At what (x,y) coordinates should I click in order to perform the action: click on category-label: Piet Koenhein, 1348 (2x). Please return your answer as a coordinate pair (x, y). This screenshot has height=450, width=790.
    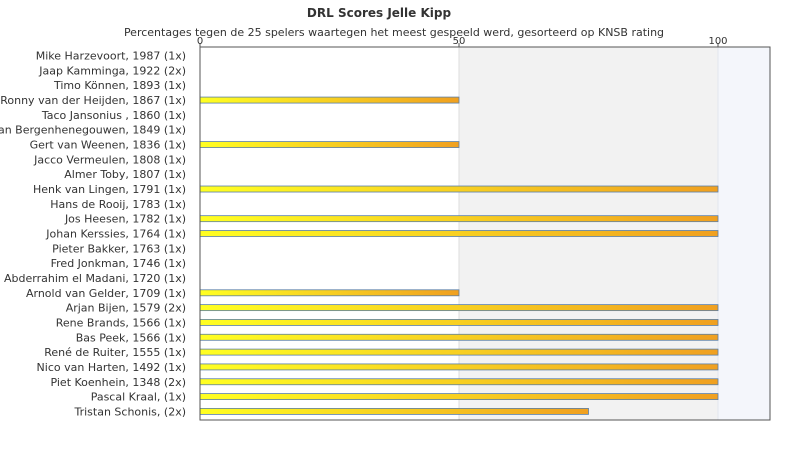
    Looking at the image, I should click on (118, 382).